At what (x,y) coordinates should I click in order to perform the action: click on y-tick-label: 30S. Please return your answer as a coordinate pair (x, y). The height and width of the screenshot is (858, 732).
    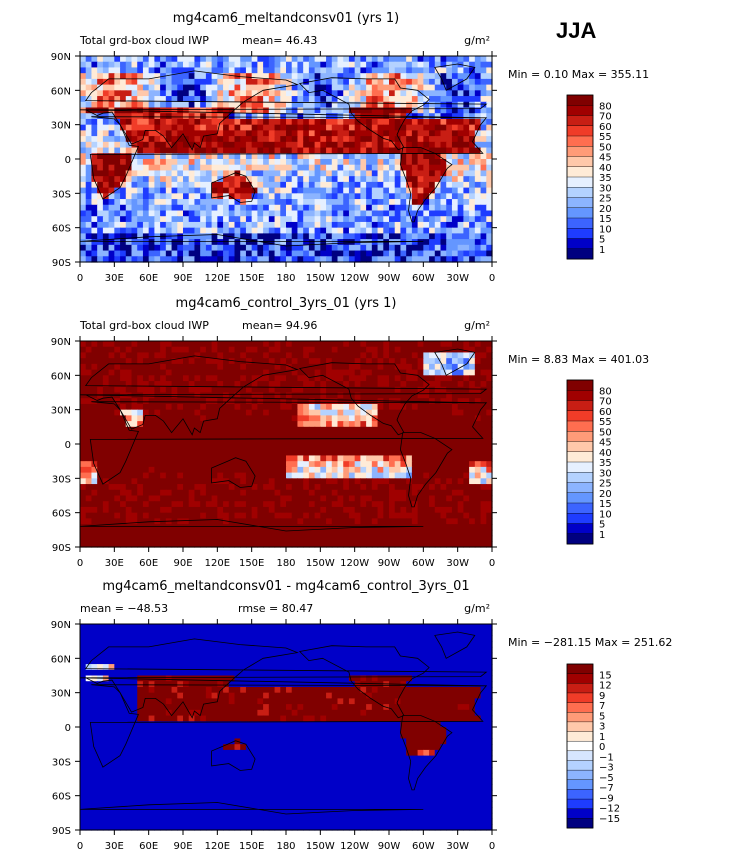
    Looking at the image, I should click on (61, 194).